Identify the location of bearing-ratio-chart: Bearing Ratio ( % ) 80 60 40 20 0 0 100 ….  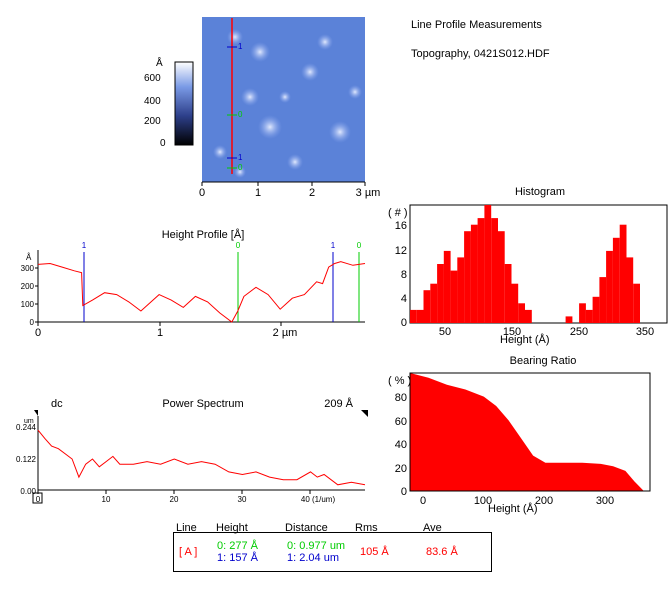
(519, 431).